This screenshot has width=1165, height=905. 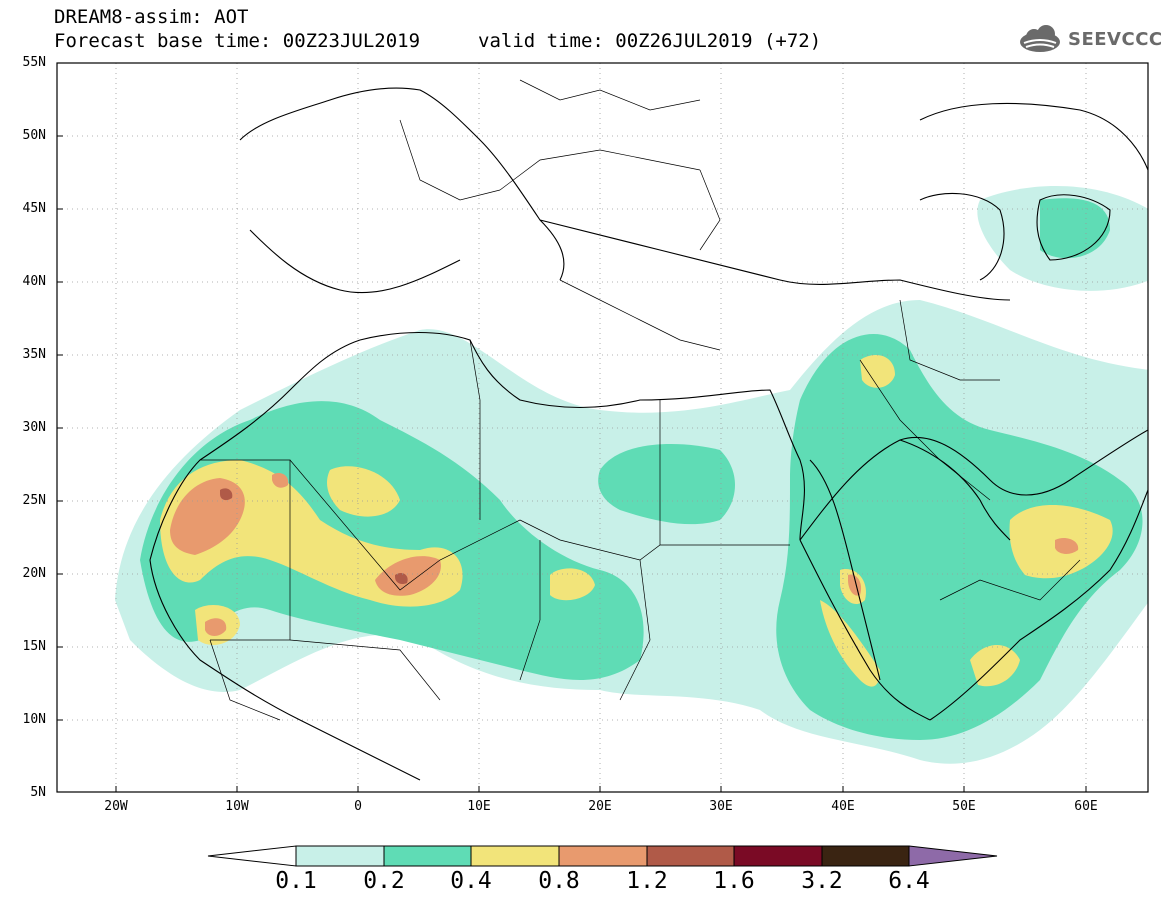 I want to click on lat-label: 25N, so click(x=34, y=500).